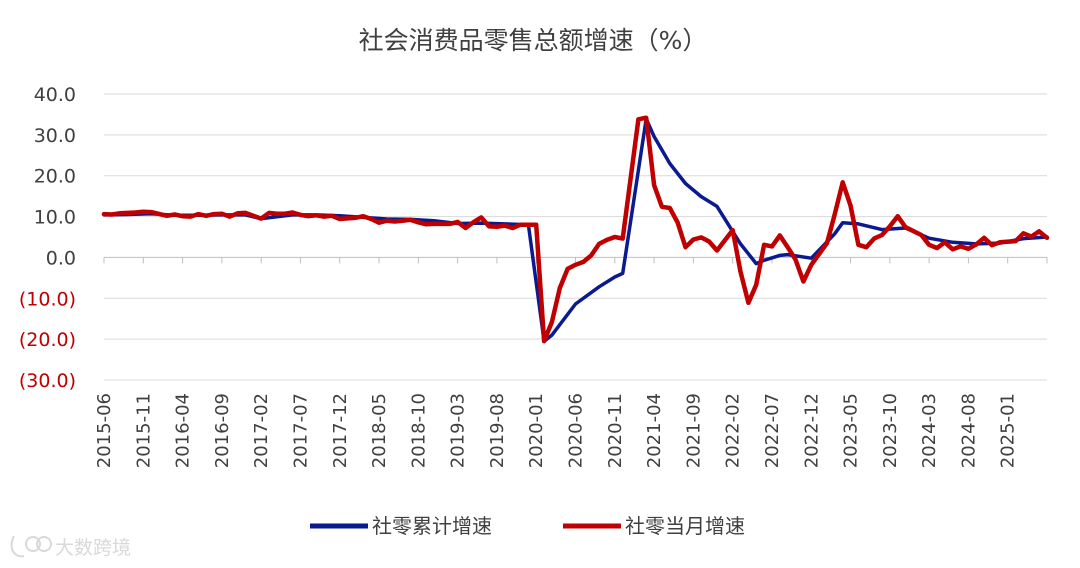 The width and height of the screenshot is (1080, 568). I want to click on x-tick-label: 2021-04, so click(654, 430).